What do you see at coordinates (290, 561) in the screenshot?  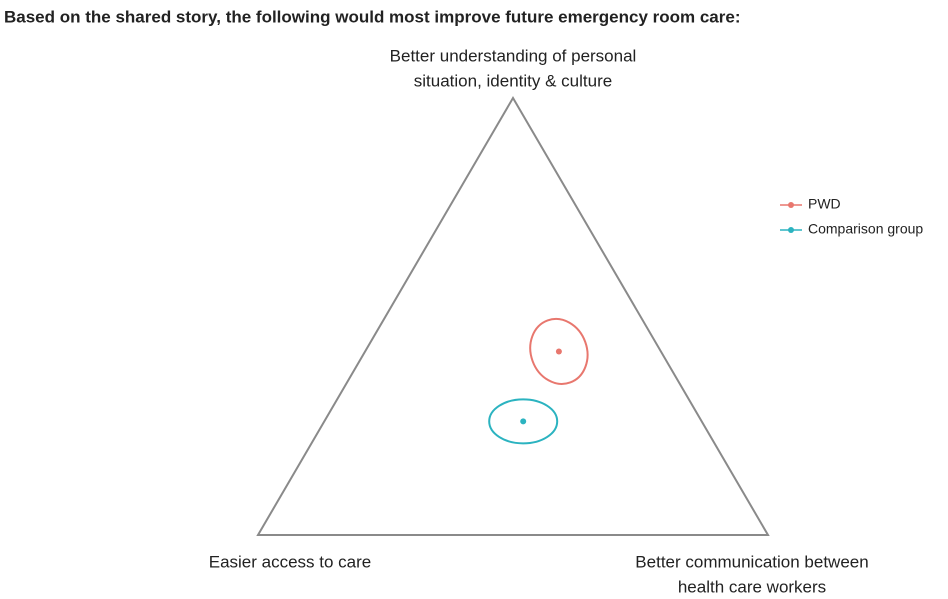 I see `corner-label: Easier access to care` at bounding box center [290, 561].